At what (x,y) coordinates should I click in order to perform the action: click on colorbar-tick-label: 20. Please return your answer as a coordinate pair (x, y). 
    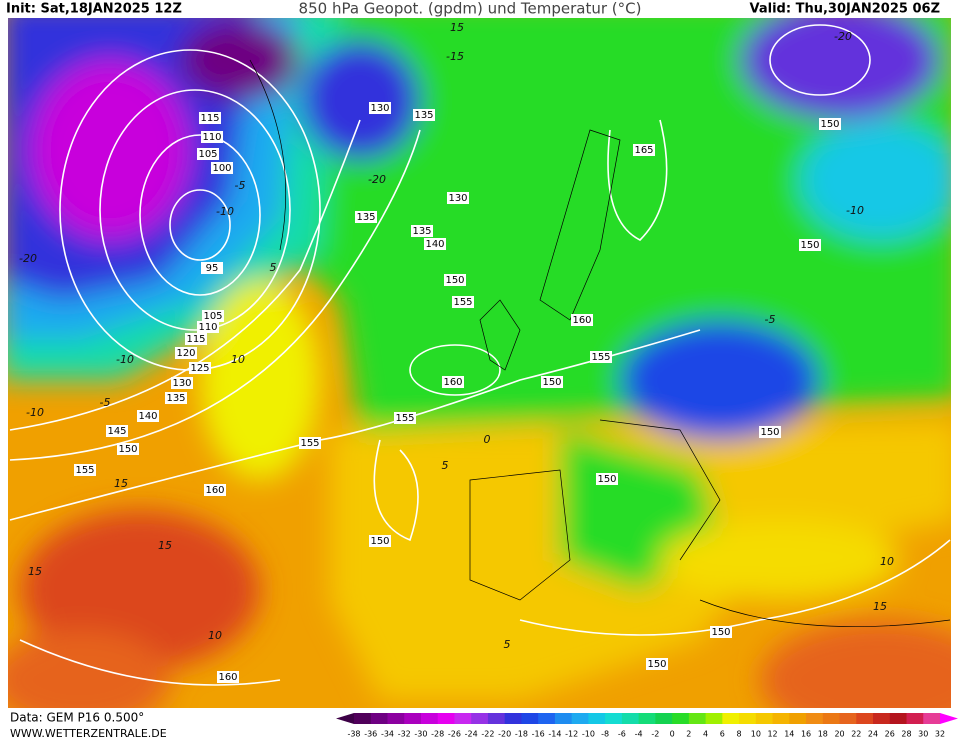
    Looking at the image, I should click on (839, 734).